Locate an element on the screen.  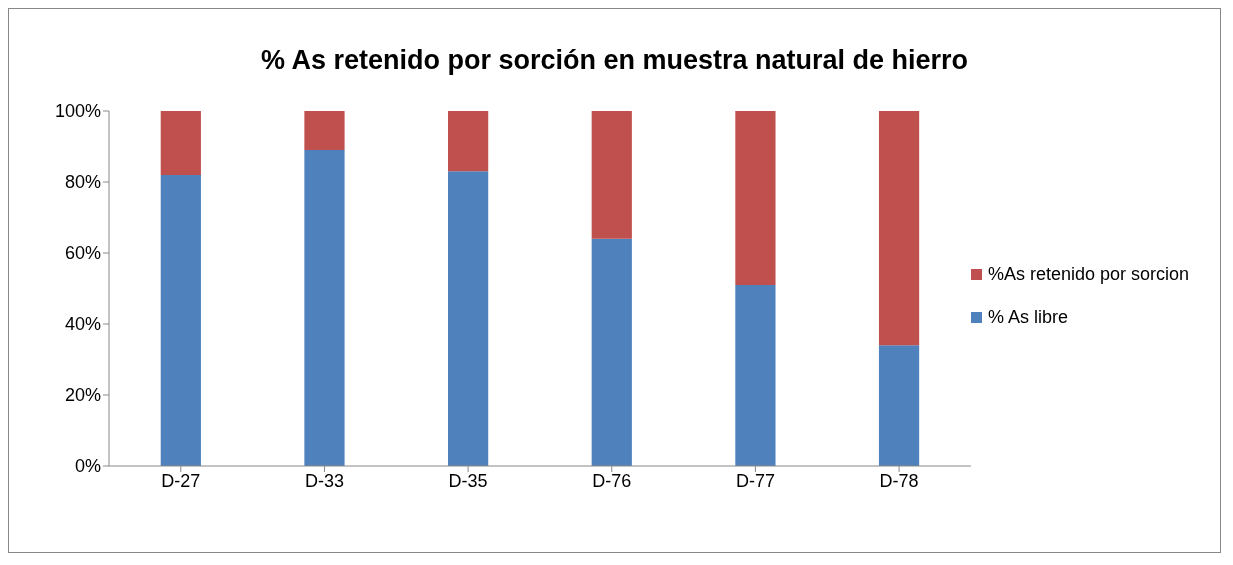
y-tick-label: 80% is located at coordinates (82, 182).